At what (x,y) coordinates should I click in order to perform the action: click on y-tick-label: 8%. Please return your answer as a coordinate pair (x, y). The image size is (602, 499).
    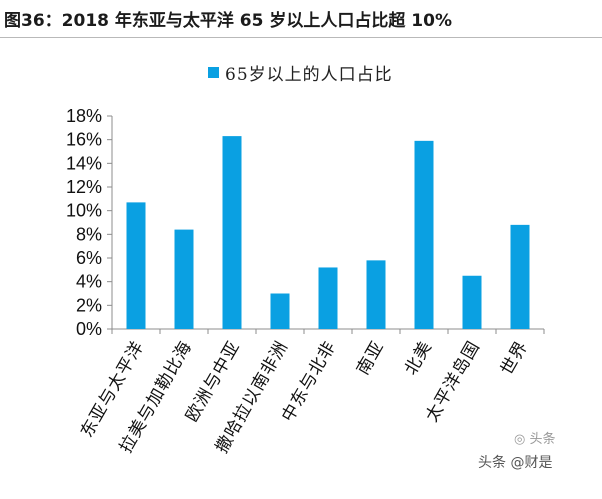
    Looking at the image, I should click on (89, 234).